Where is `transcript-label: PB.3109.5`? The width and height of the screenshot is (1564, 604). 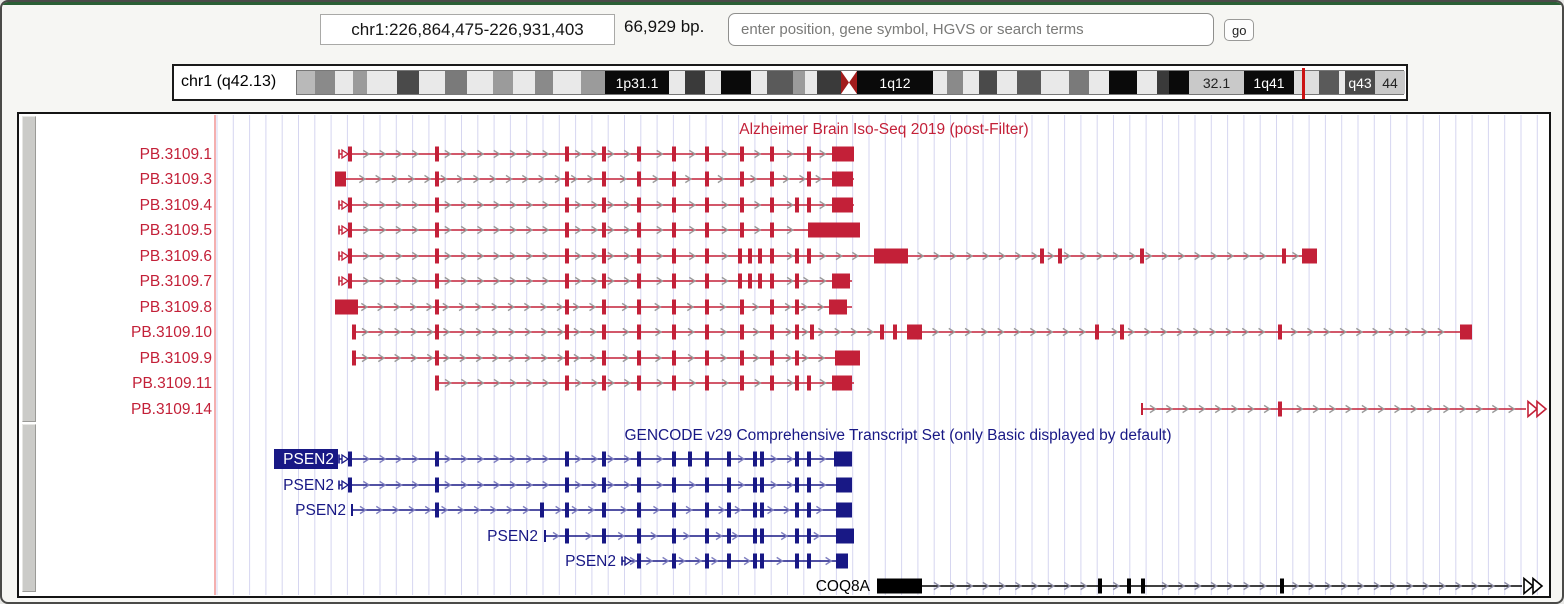
transcript-label: PB.3109.5 is located at coordinates (176, 230).